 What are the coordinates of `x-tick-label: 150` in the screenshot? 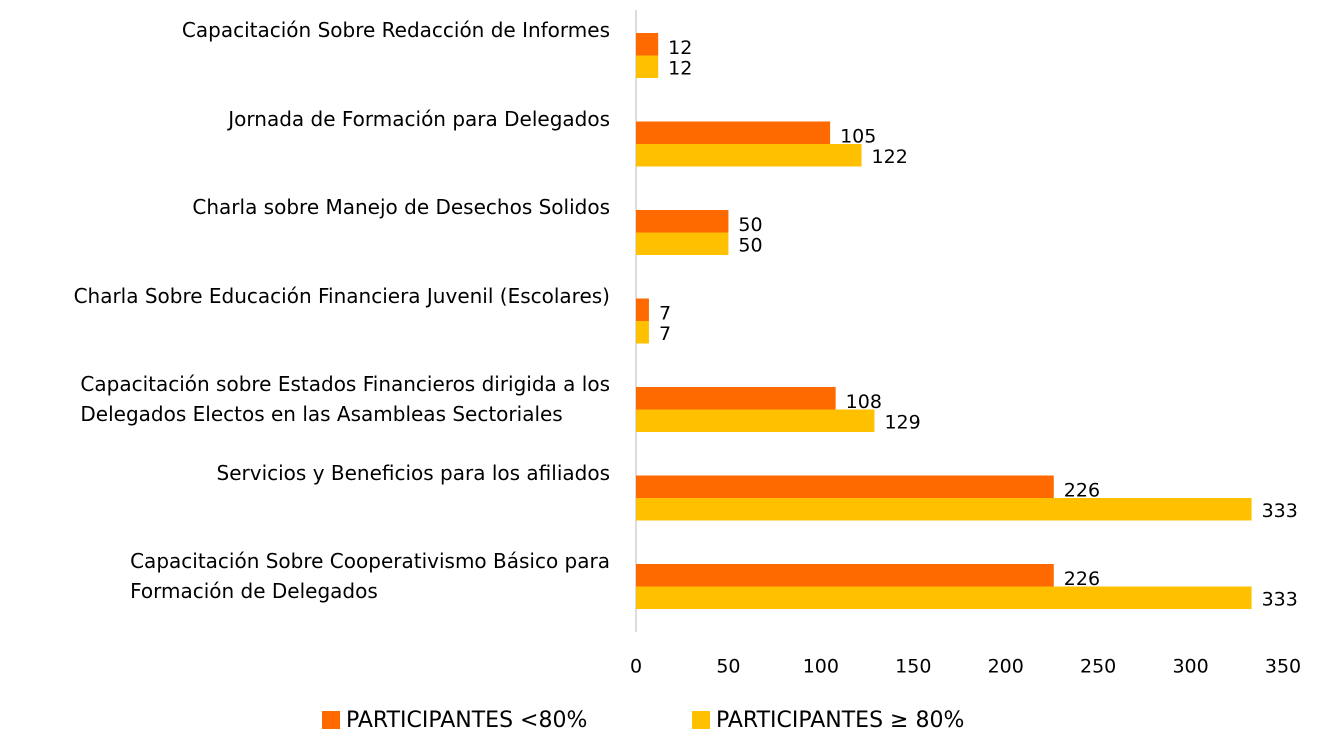 It's located at (913, 667).